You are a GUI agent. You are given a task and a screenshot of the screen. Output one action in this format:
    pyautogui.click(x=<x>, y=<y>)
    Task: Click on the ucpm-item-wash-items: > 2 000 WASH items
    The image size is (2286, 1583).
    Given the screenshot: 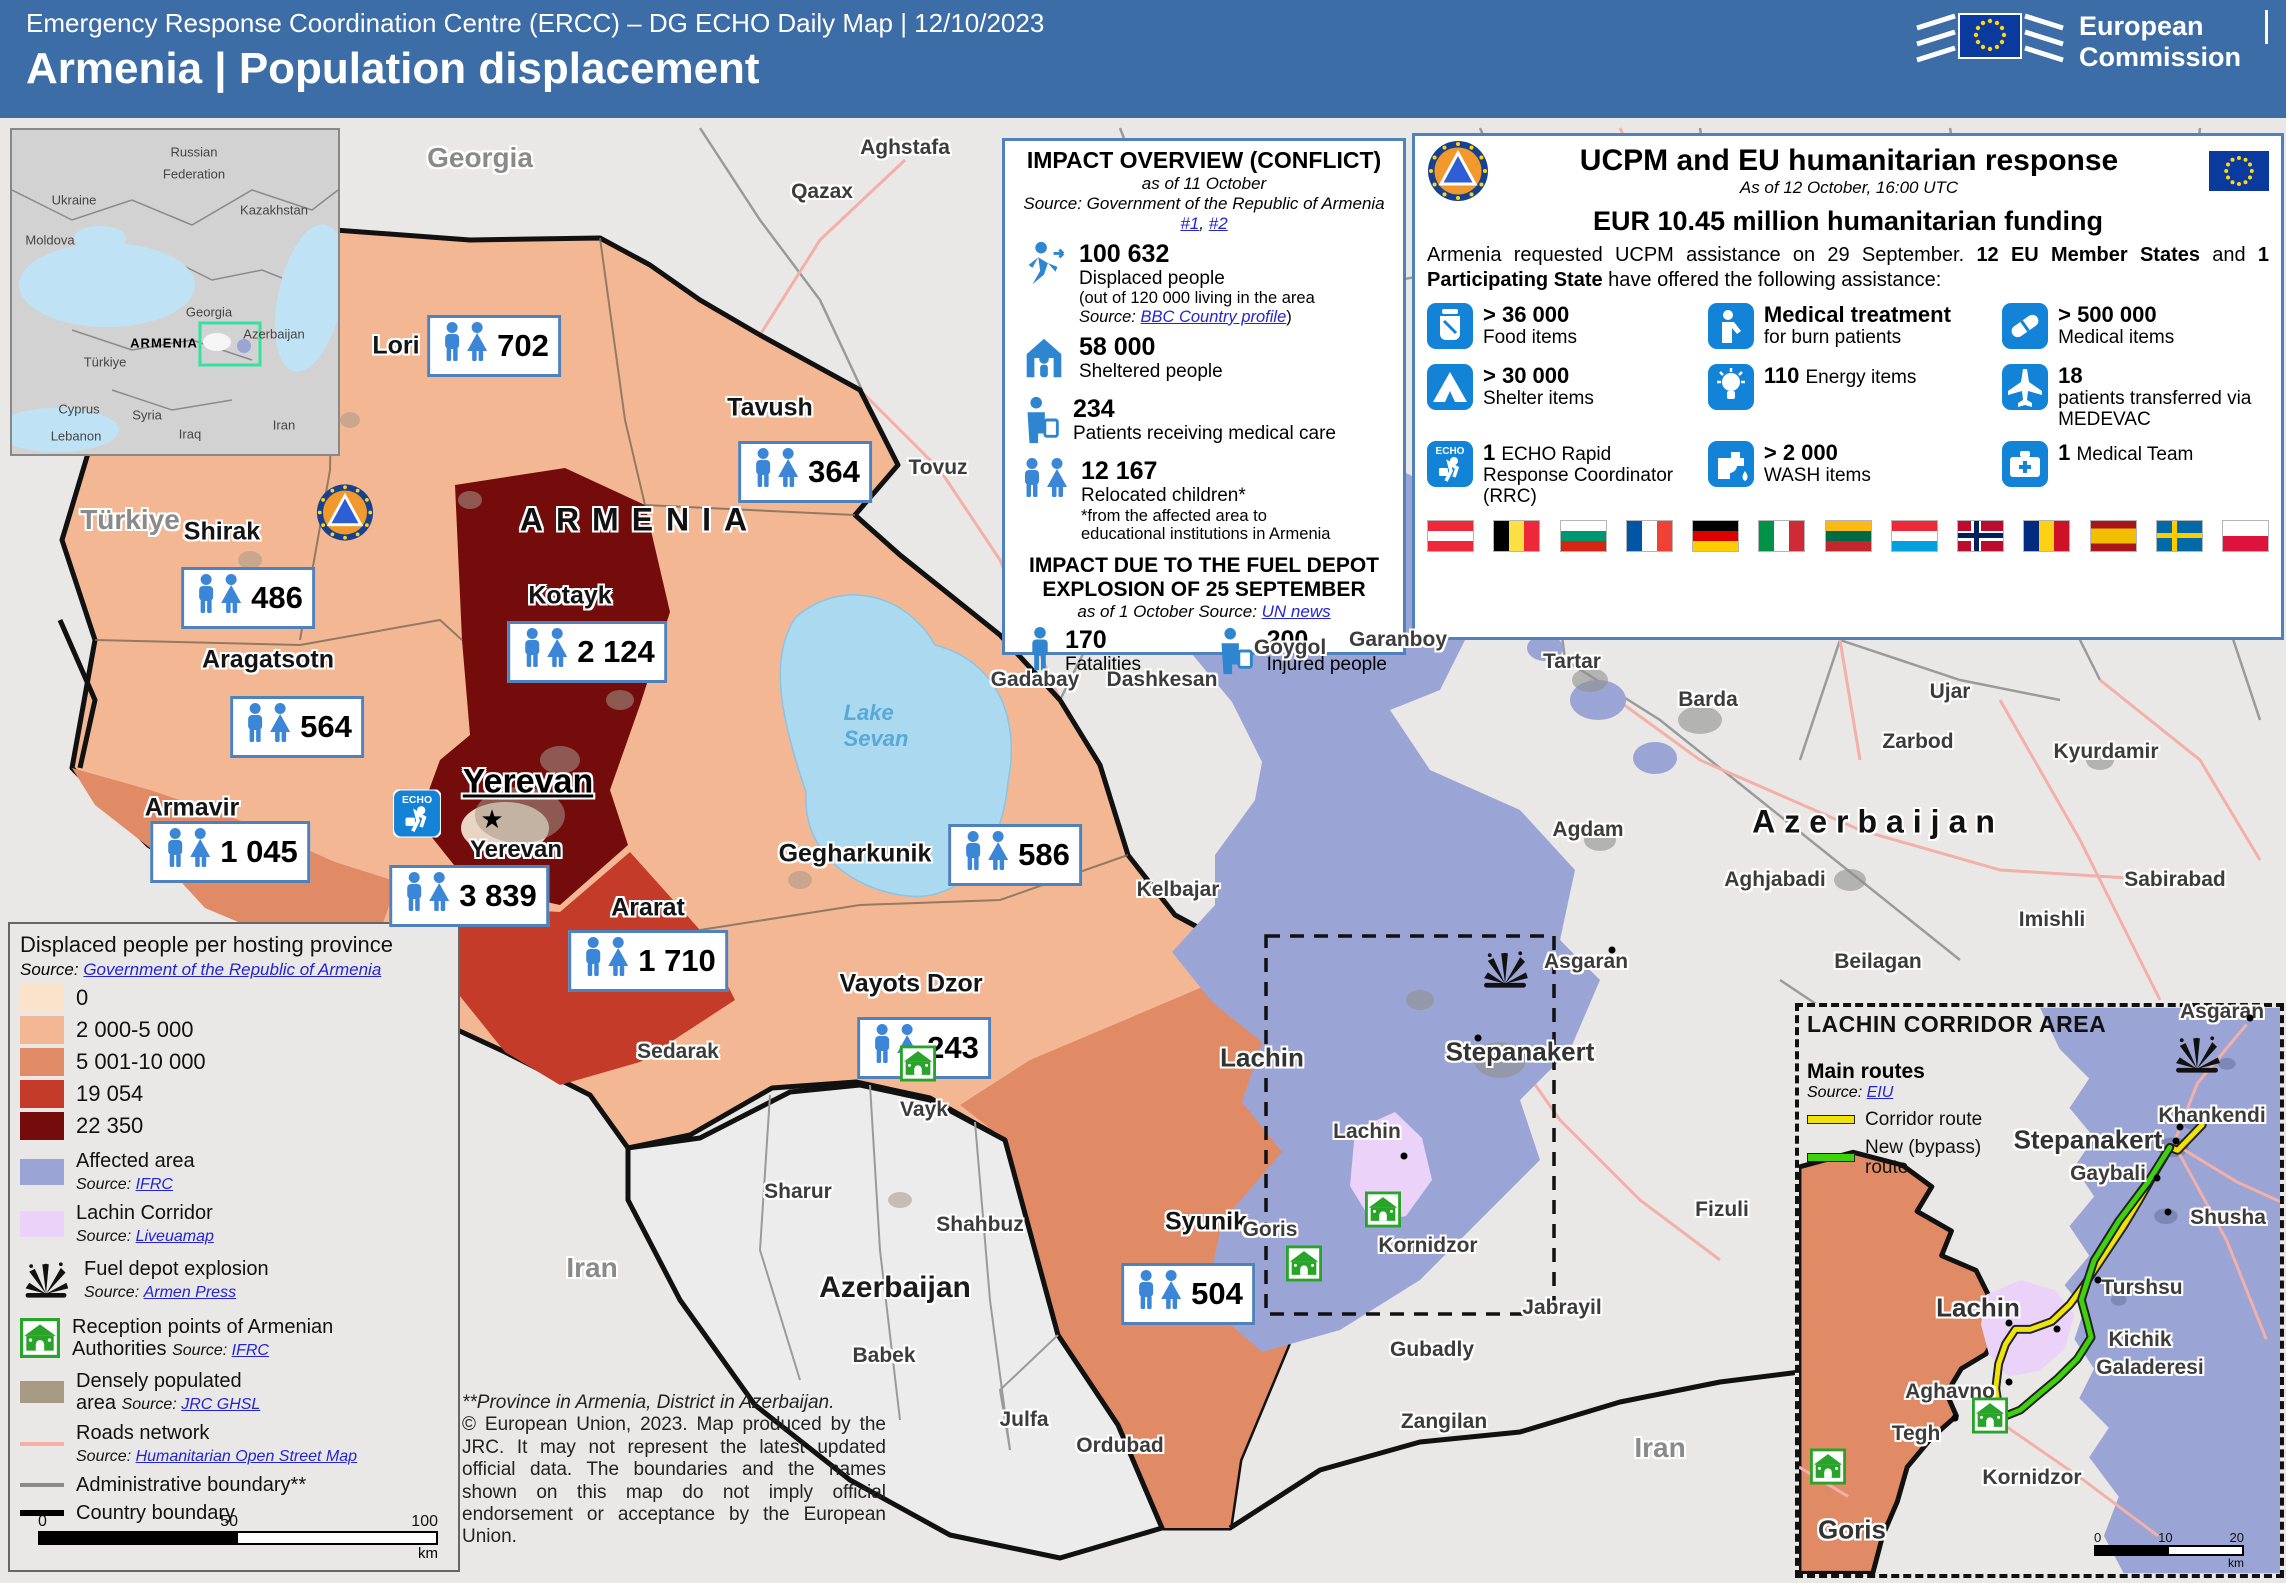 What is the action you would take?
    pyautogui.click(x=1847, y=473)
    